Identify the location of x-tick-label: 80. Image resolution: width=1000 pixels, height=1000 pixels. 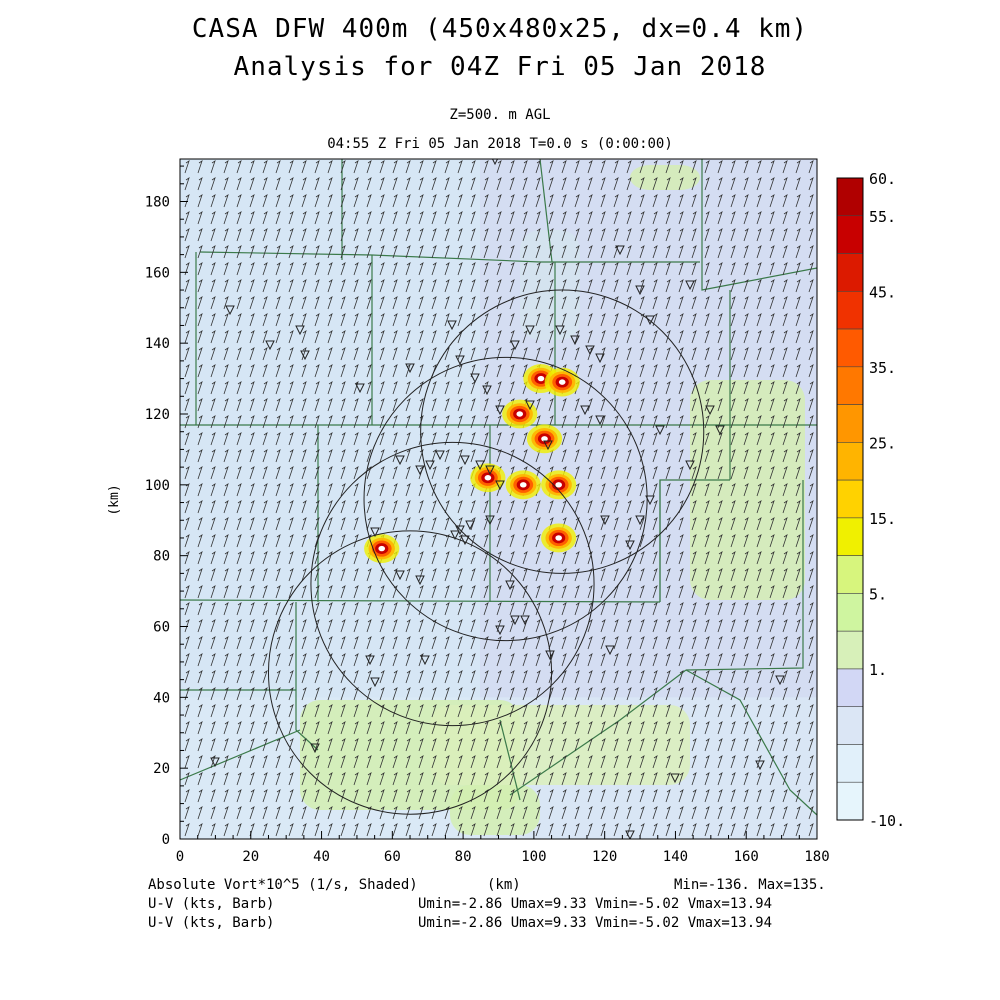
(463, 857).